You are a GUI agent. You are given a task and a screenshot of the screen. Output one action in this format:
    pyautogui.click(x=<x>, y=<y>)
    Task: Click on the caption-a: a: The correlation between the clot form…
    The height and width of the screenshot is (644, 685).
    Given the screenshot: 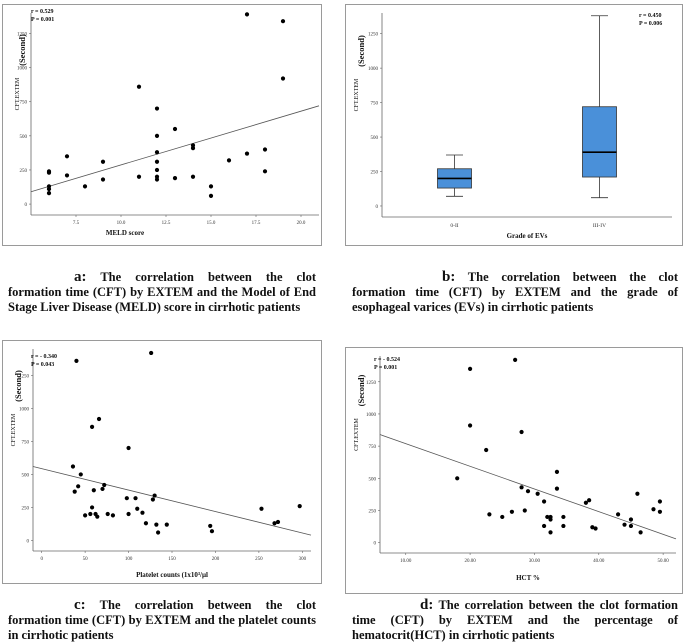 What is the action you would take?
    pyautogui.click(x=162, y=292)
    